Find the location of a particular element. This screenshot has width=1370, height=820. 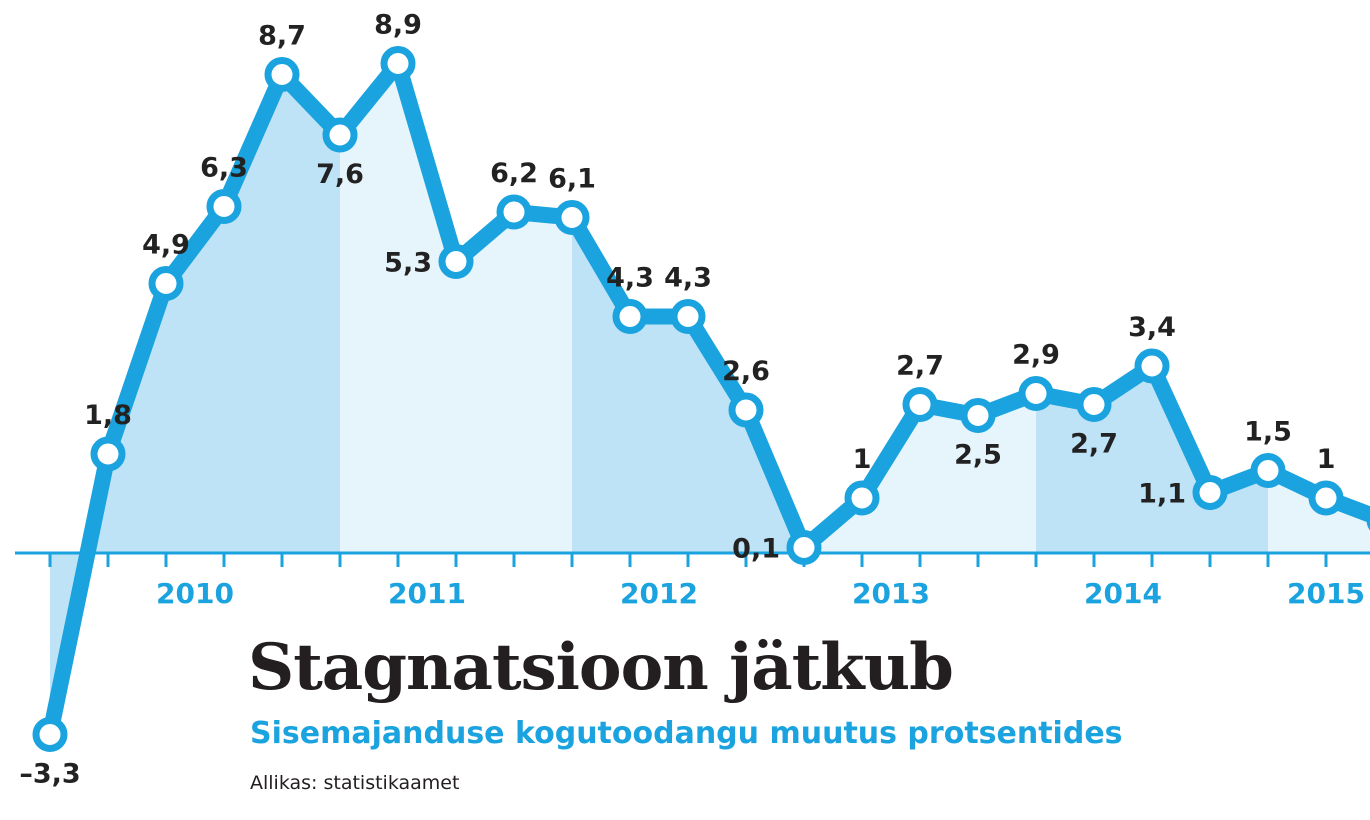

data-label: 2,9 is located at coordinates (1036, 355).